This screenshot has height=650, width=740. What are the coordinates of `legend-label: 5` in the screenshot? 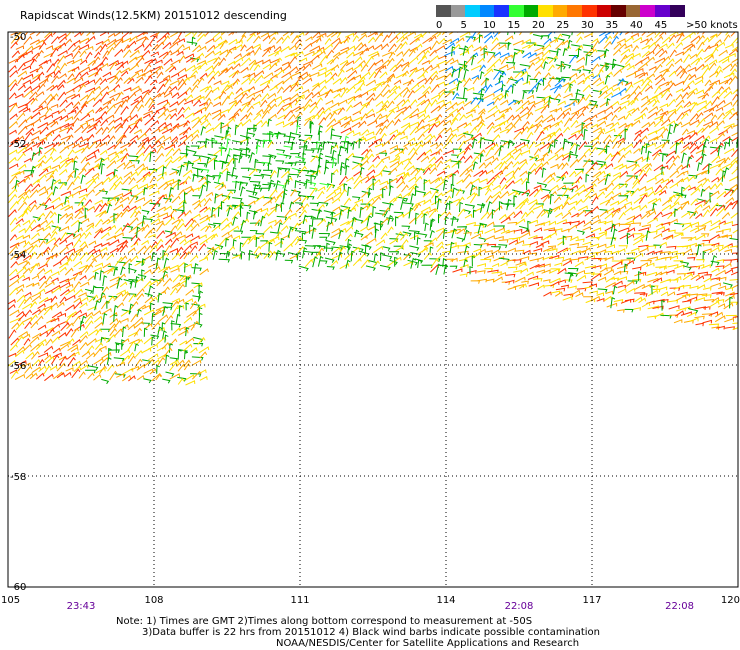 It's located at (463, 25).